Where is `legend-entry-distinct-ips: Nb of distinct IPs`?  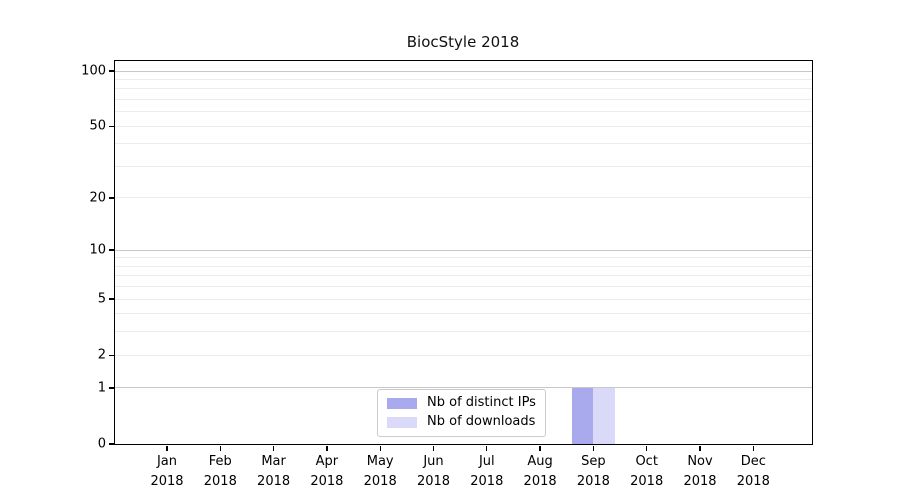
legend-entry-distinct-ips: Nb of distinct IPs is located at coordinates (461, 403).